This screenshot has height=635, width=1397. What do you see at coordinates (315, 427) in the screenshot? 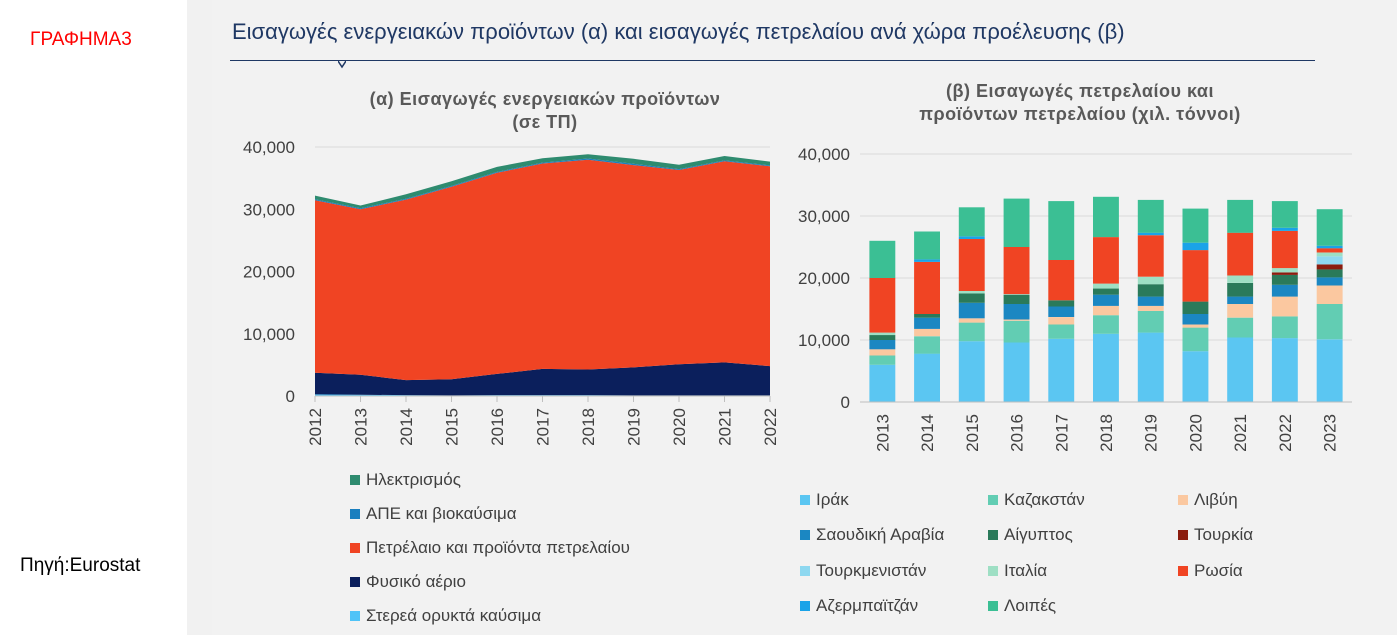
I see `chart-a-x-tick-label: 2012` at bounding box center [315, 427].